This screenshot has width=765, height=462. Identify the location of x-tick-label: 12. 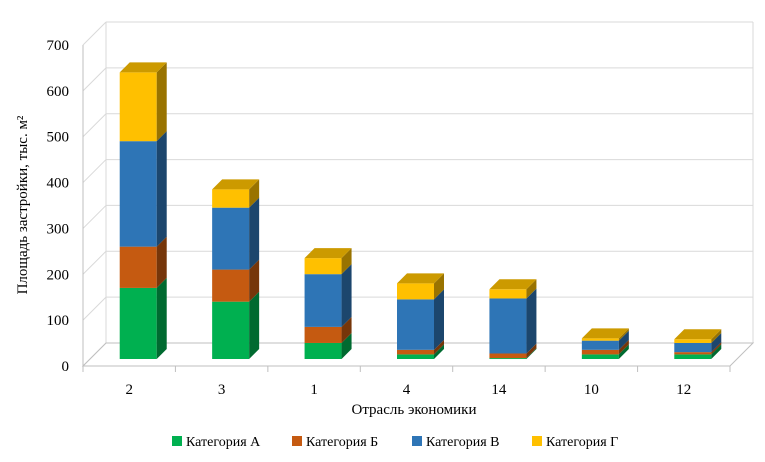
(683, 390).